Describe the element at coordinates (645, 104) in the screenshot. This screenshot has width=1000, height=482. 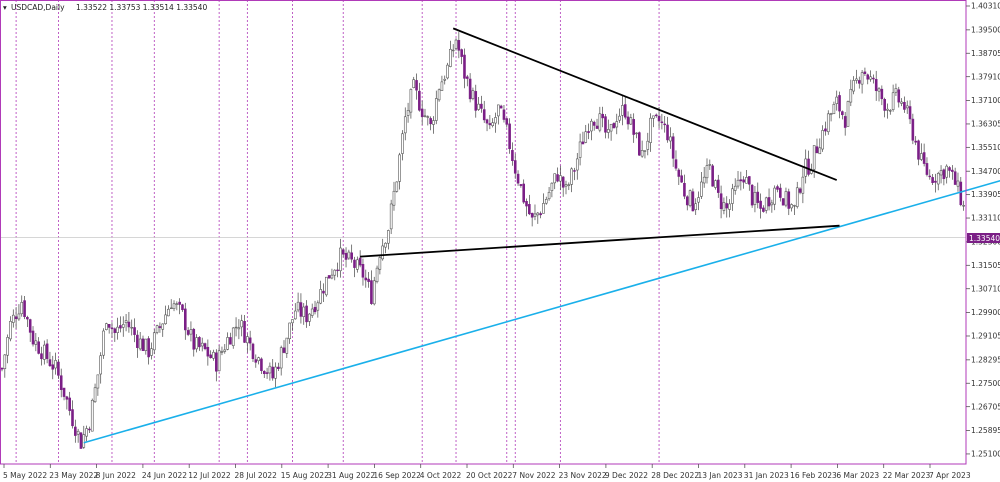
I see `triangle-upper-trendline` at that location.